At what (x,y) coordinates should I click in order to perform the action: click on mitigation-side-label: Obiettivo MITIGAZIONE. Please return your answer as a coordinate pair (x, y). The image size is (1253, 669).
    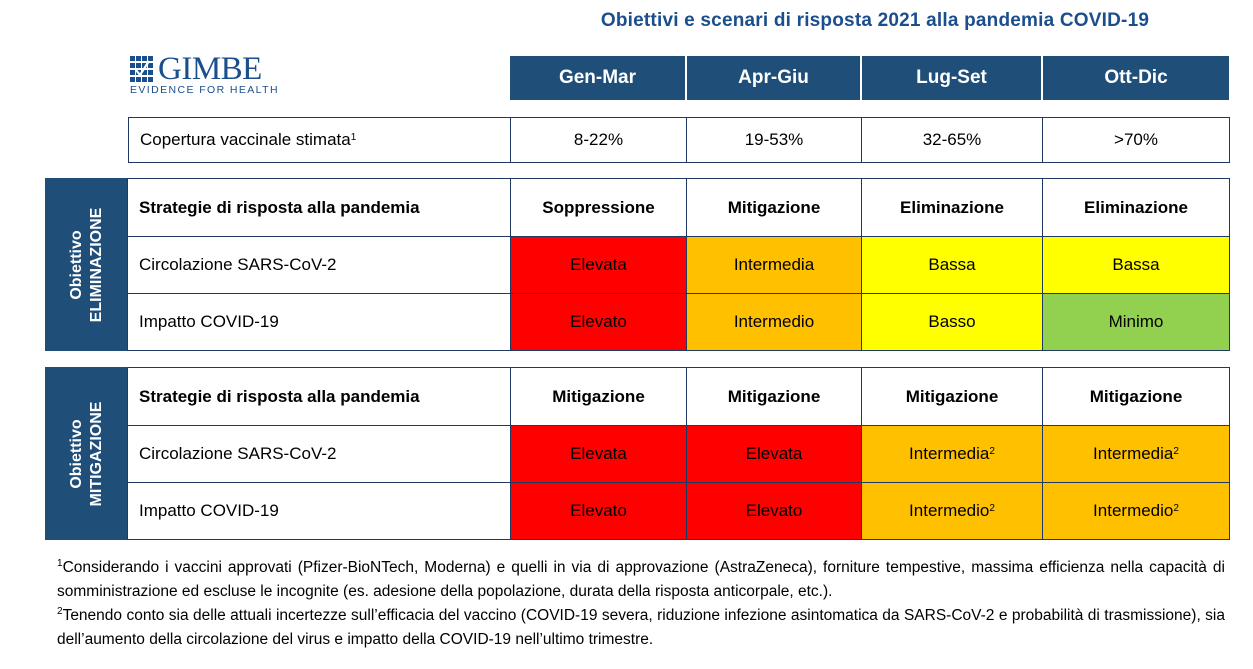
    Looking at the image, I should click on (86, 453).